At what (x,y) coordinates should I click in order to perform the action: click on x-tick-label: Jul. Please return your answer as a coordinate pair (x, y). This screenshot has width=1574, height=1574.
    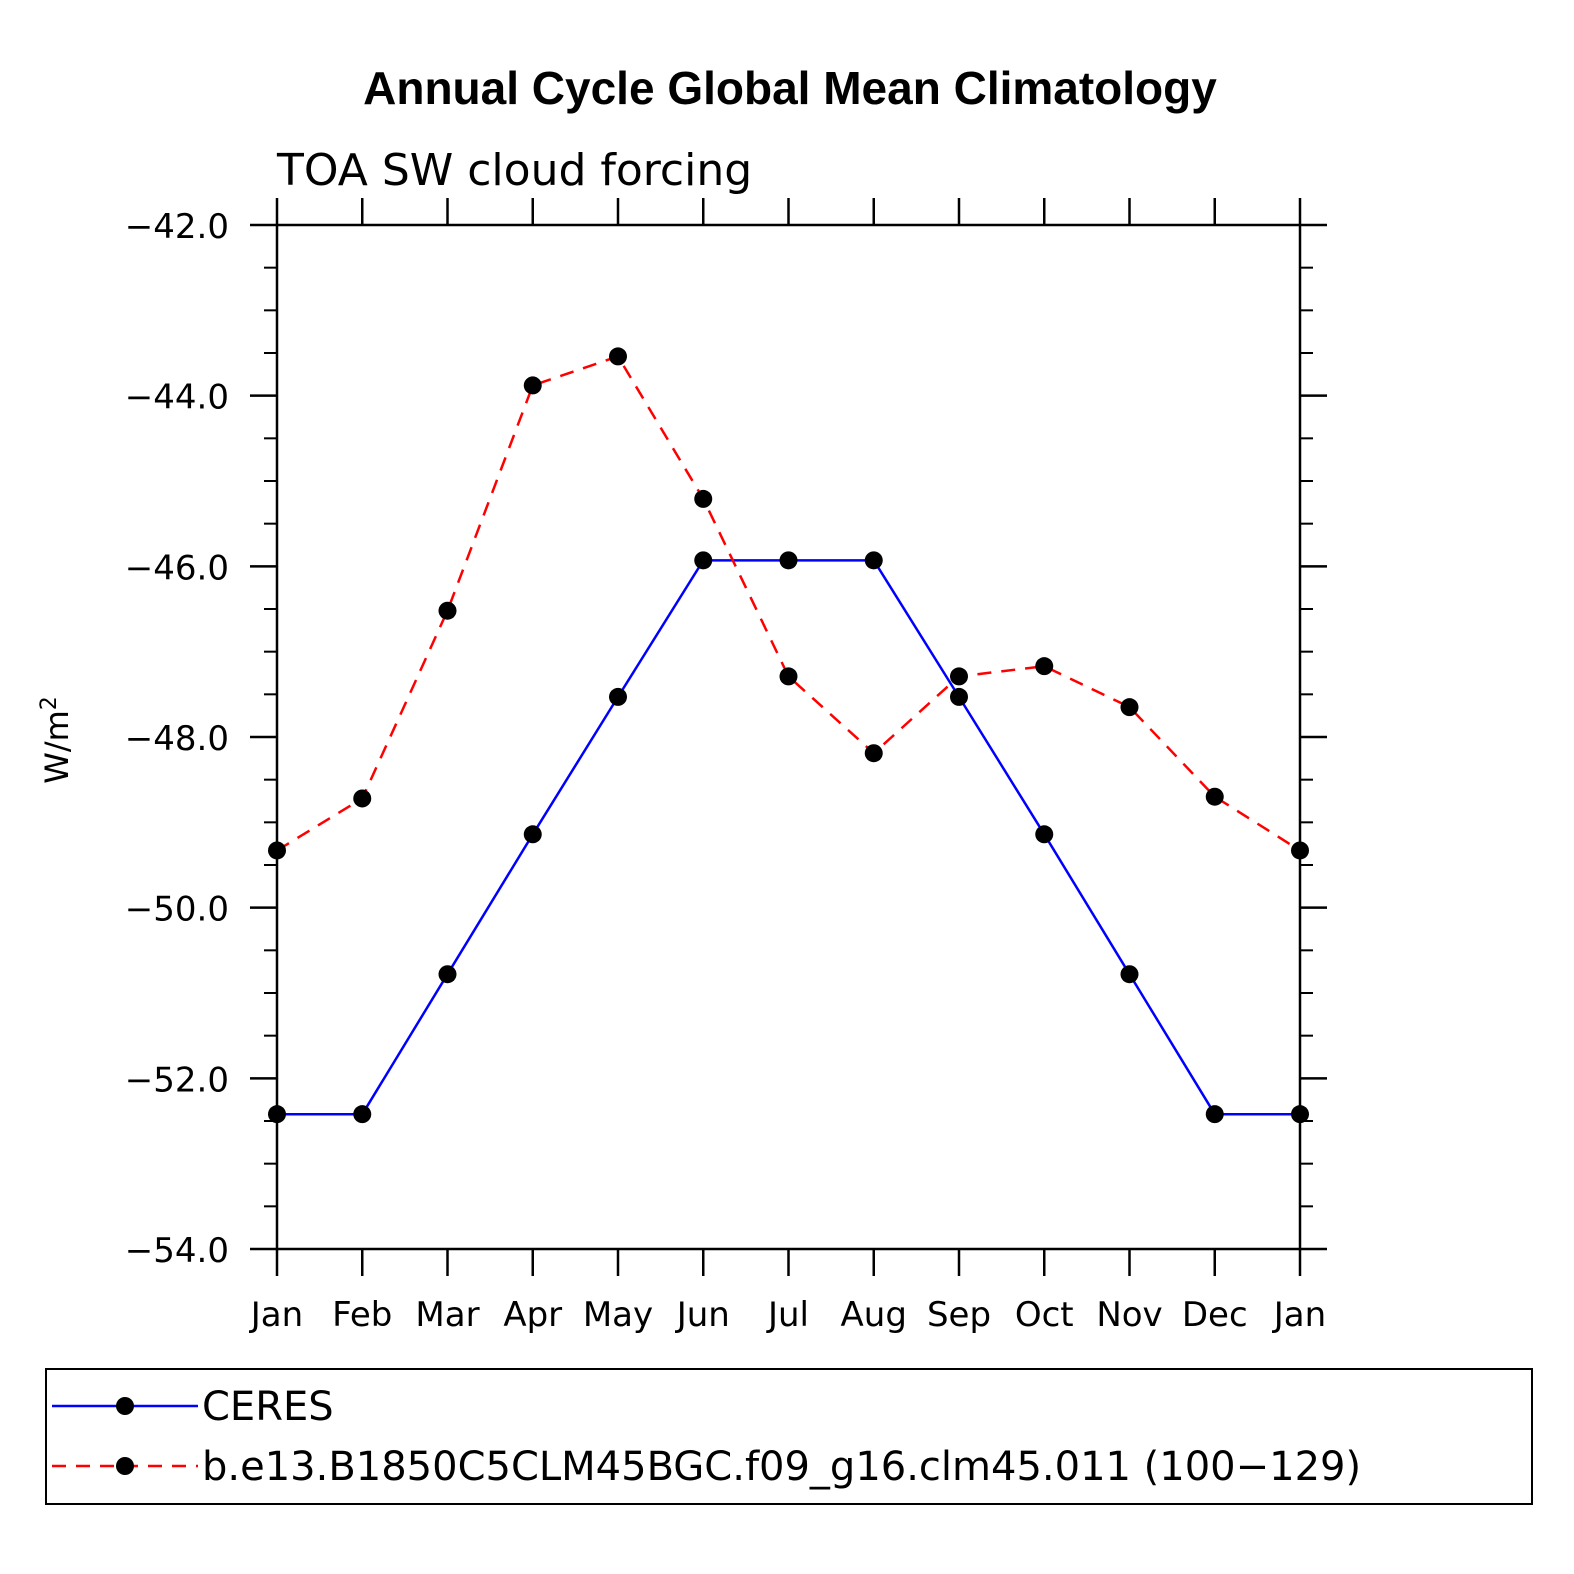
    Looking at the image, I should click on (787, 1315).